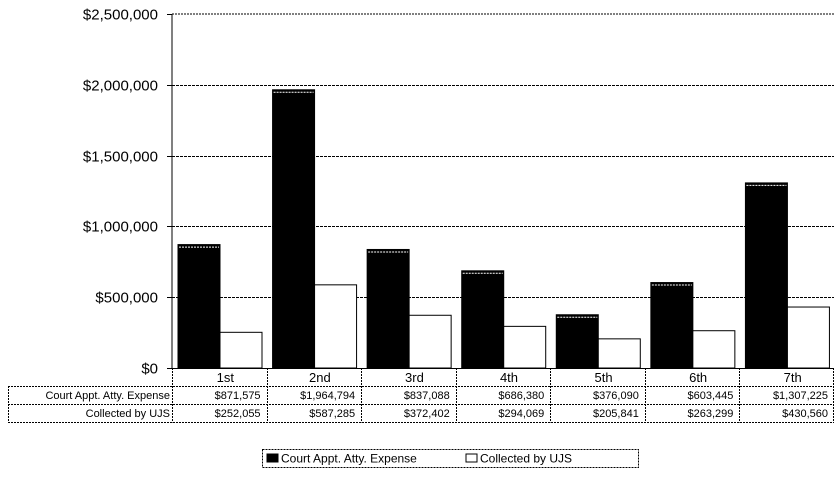 The height and width of the screenshot is (499, 835). I want to click on y-tick-label: $500,000, so click(126, 298).